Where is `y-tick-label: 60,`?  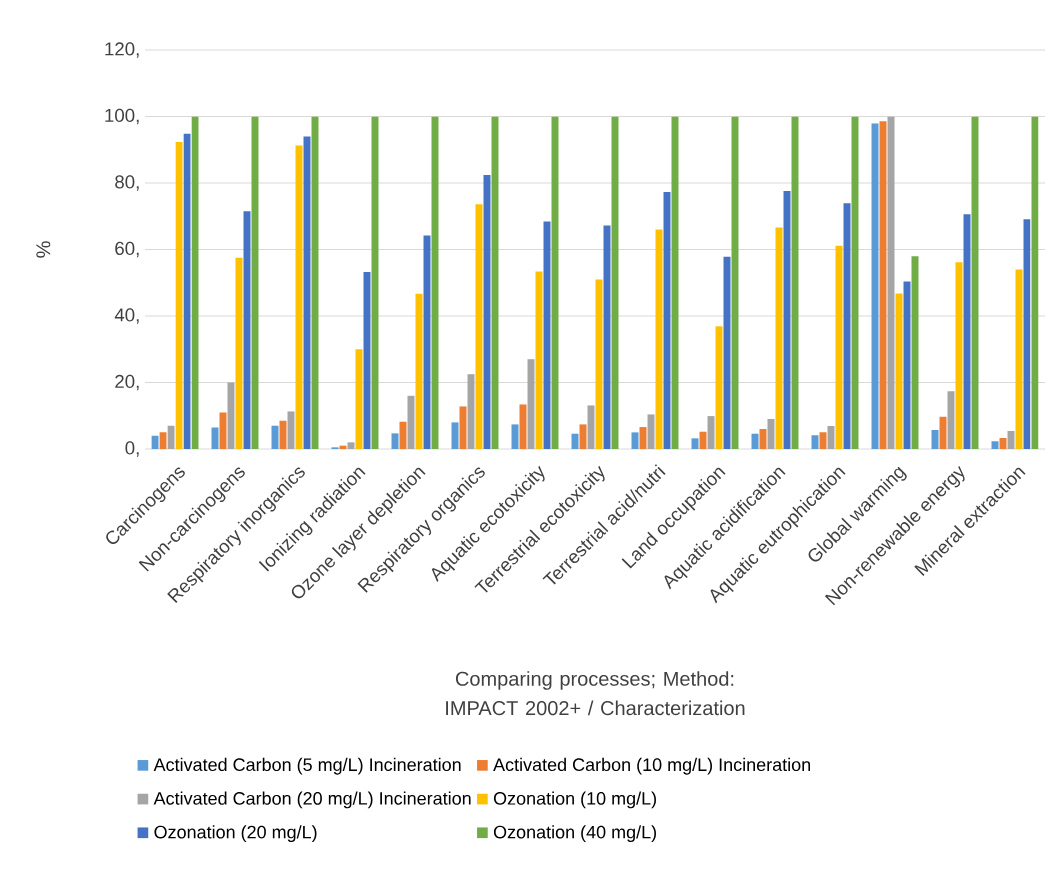
y-tick-label: 60, is located at coordinates (127, 249).